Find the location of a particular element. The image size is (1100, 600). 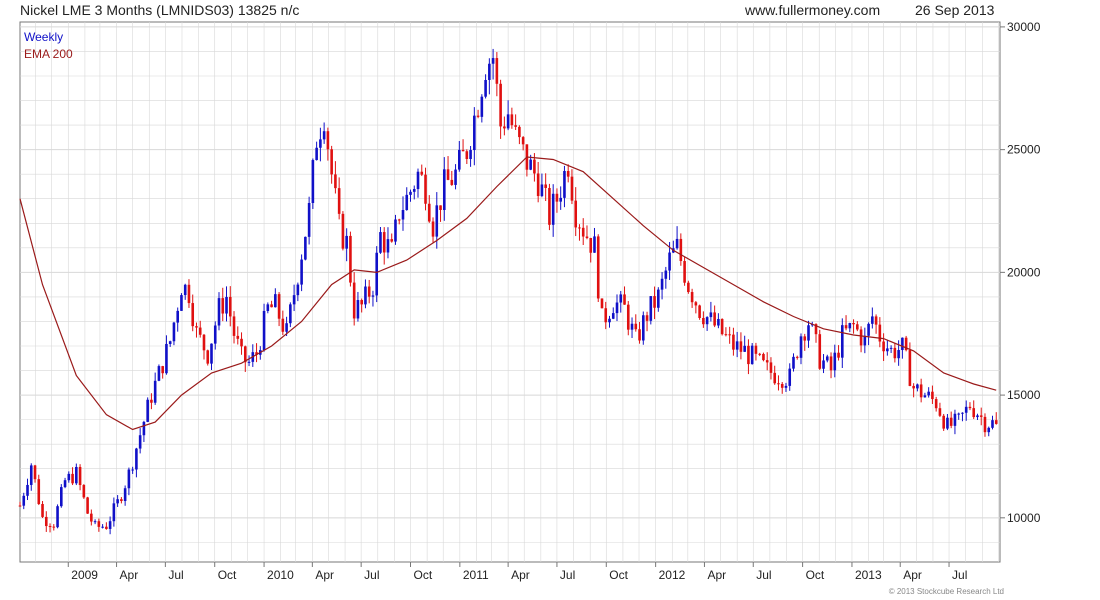

y-tick-label: 25000 is located at coordinates (1024, 150).